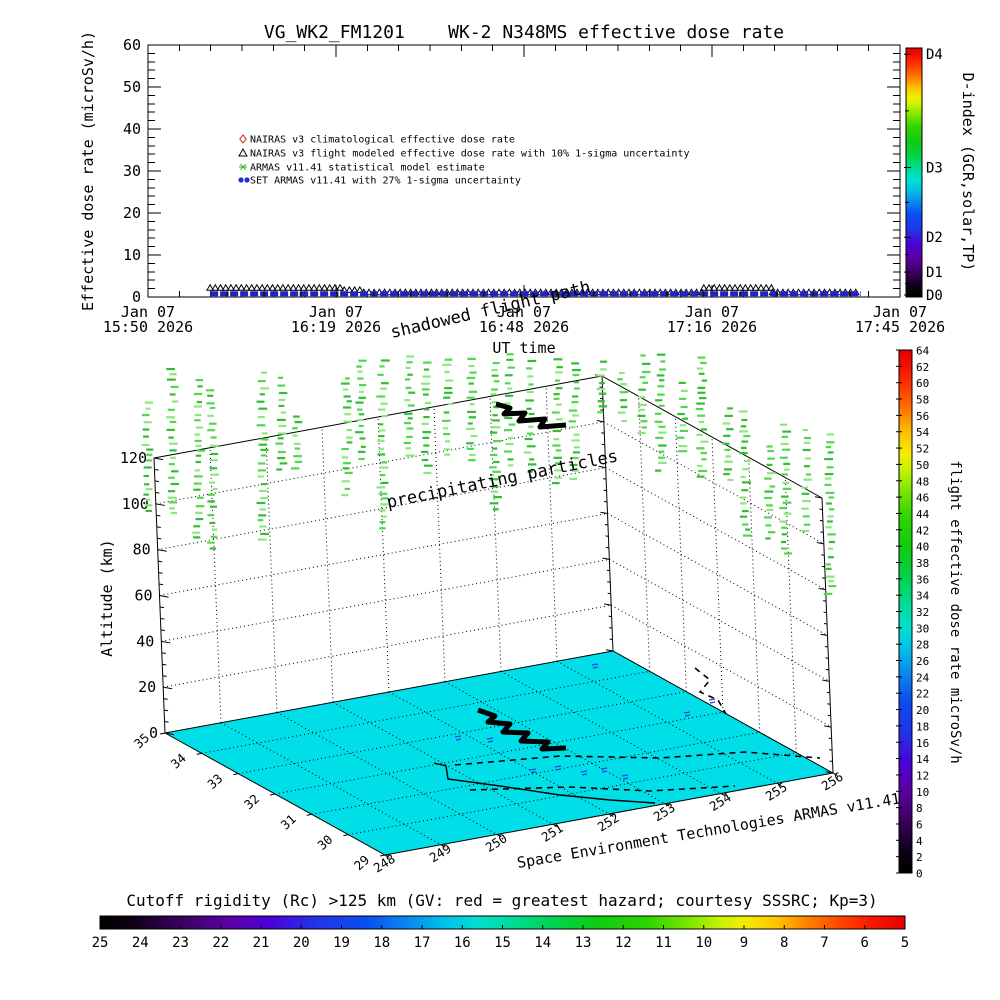  Describe the element at coordinates (923, 351) in the screenshot. I see `svg-text: 64` at that location.